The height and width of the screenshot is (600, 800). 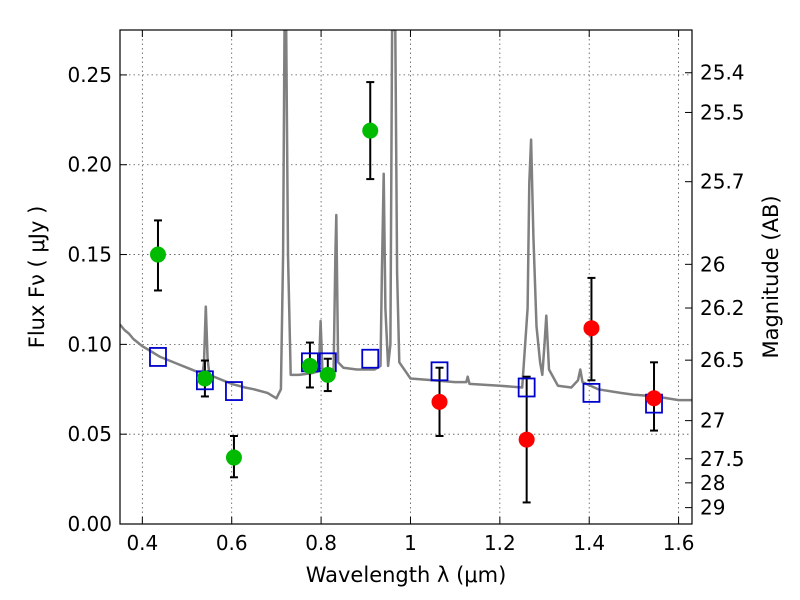 I want to click on magnitude-tick-label: 26, so click(x=712, y=264).